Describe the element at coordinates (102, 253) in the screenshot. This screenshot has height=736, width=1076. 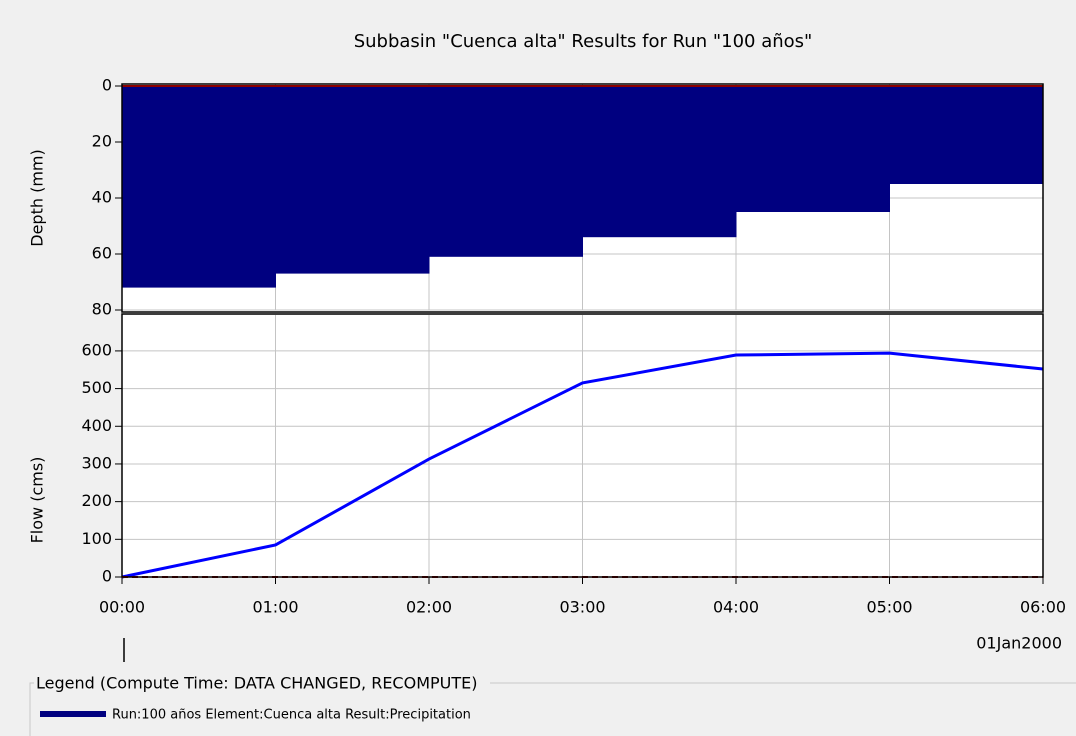
I see `y-tick-label: 60` at that location.